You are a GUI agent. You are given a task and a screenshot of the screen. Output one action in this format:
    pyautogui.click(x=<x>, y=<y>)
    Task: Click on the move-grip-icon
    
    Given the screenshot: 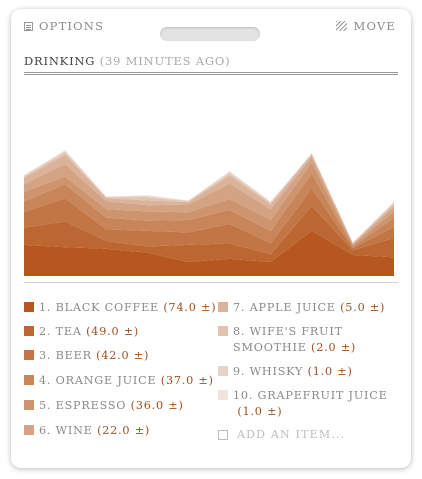 What is the action you would take?
    pyautogui.click(x=342, y=26)
    